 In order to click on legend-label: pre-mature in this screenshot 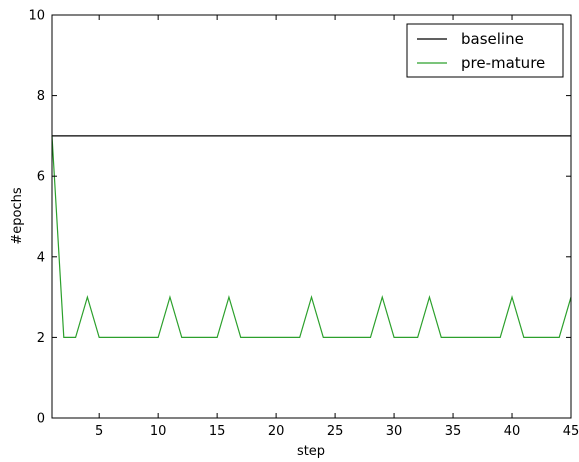, I will do `click(503, 63)`.